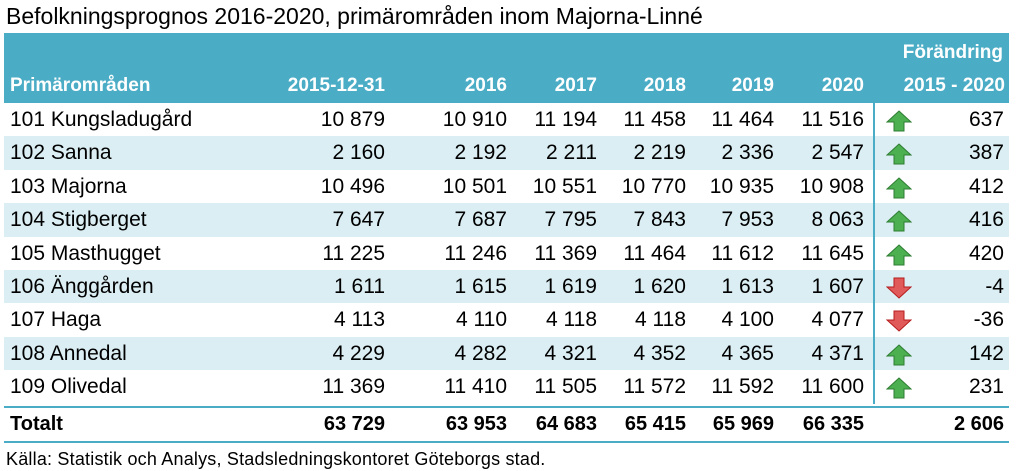 The height and width of the screenshot is (471, 1024). What do you see at coordinates (359, 286) in the screenshot?
I see `cell-2015-12-31: 1 611` at bounding box center [359, 286].